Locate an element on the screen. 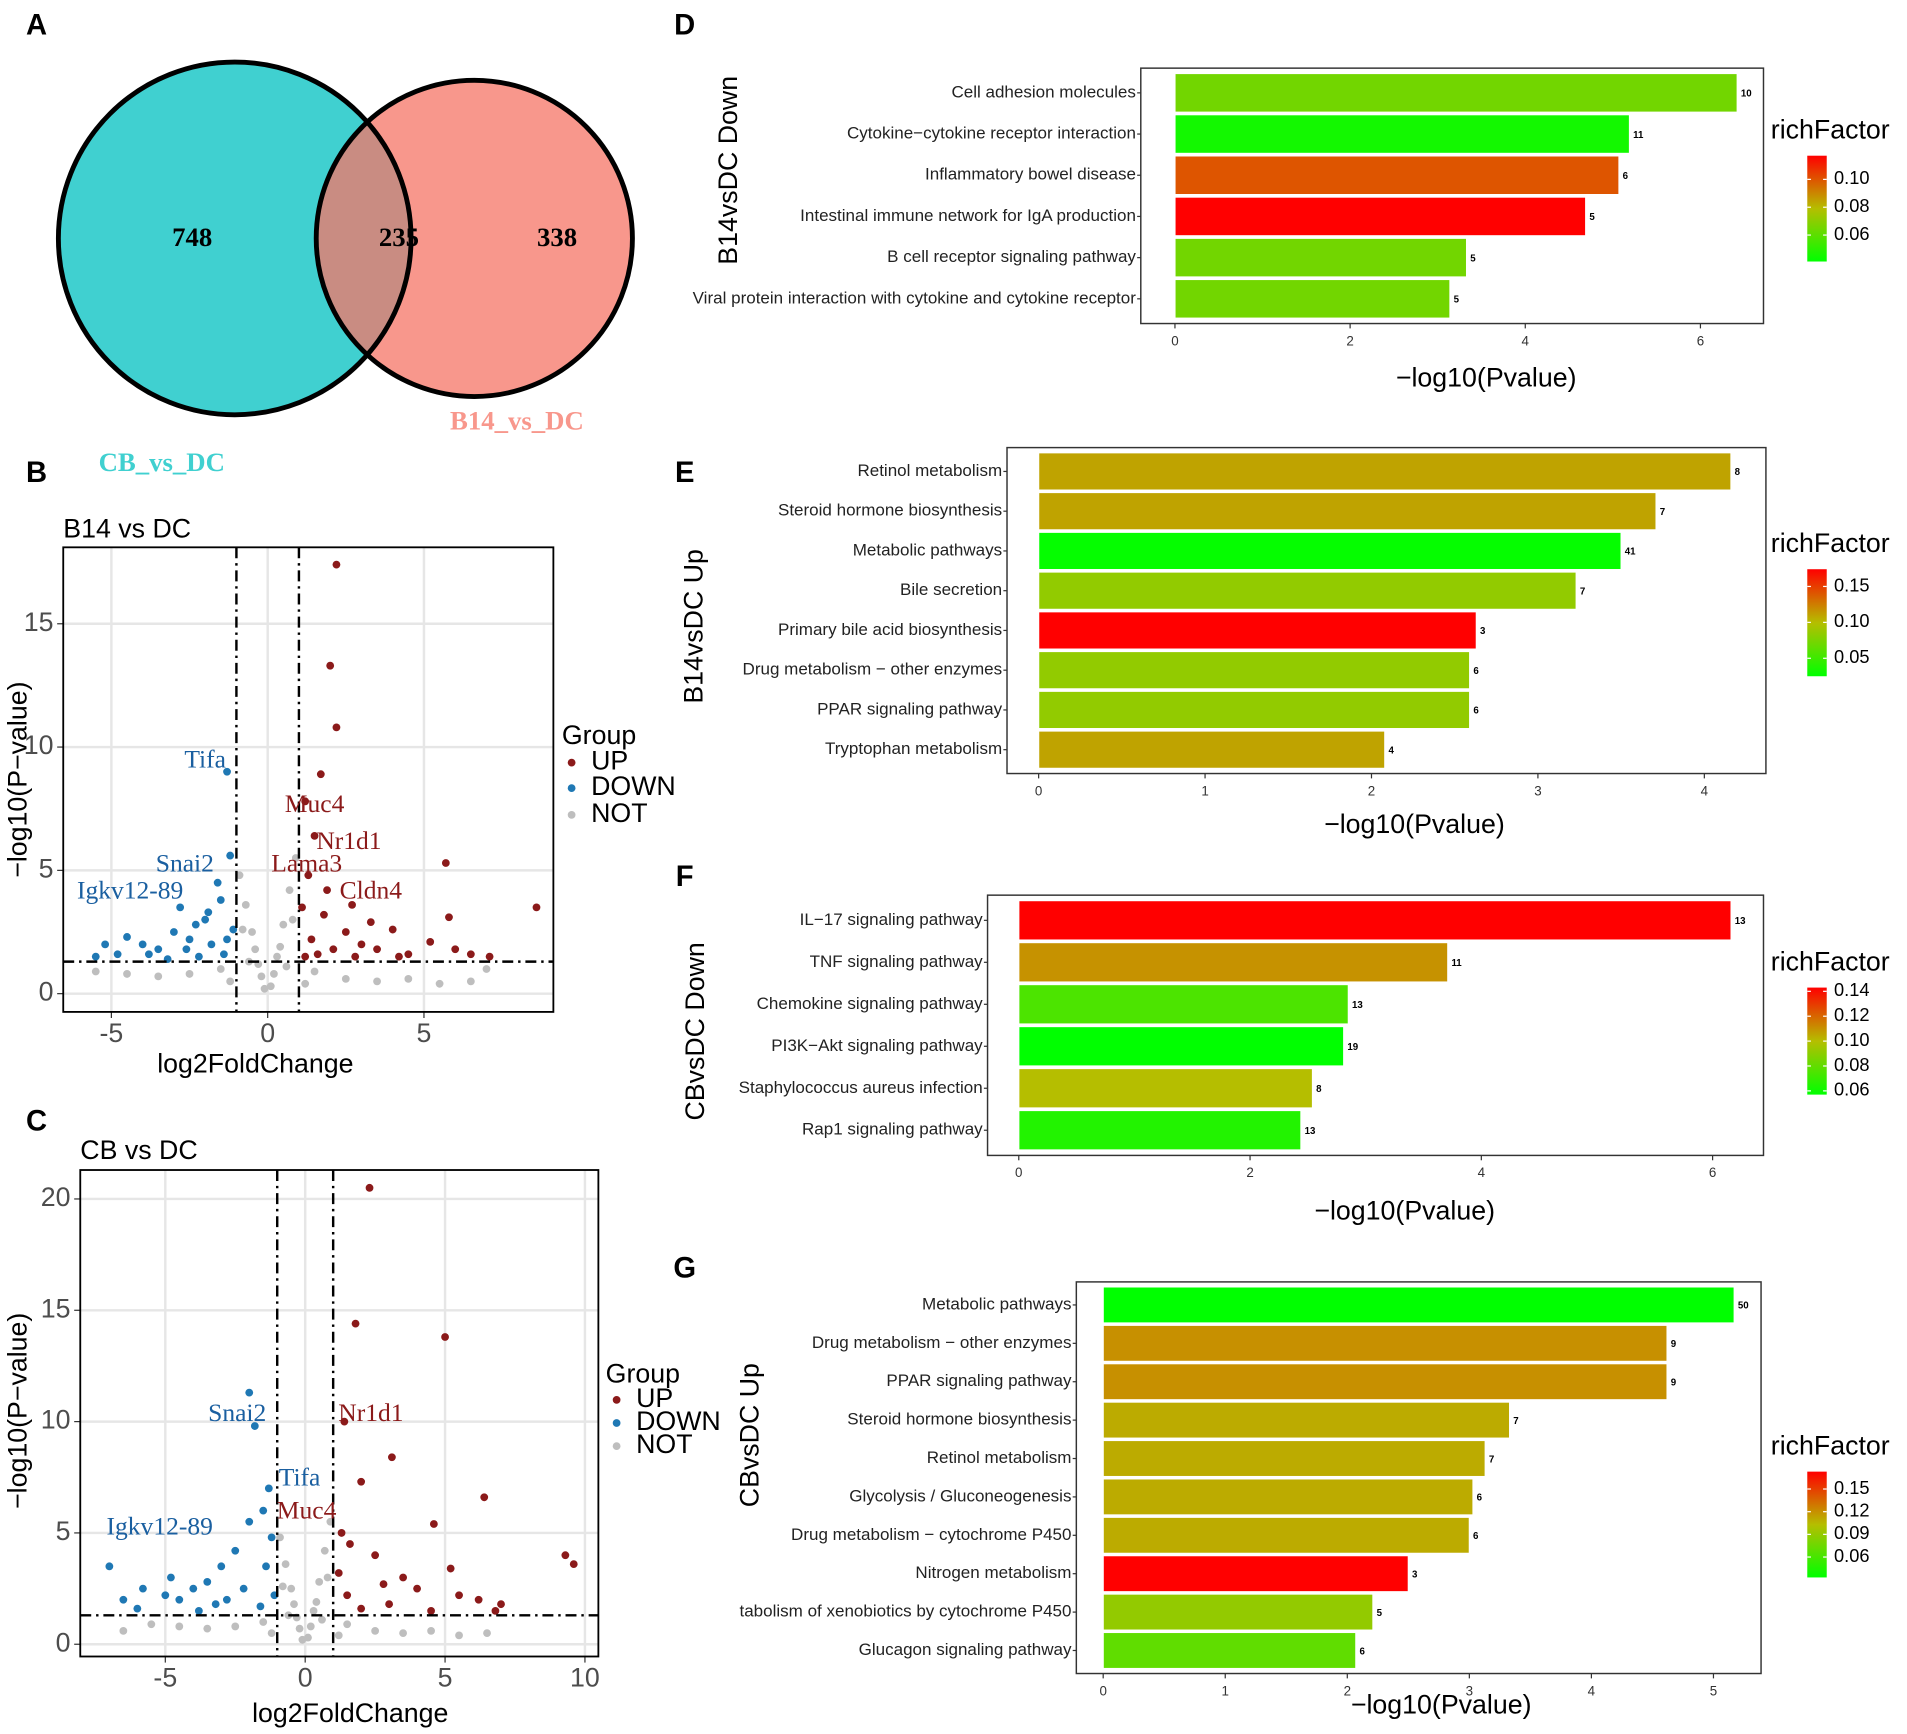 The image size is (1907, 1734). panel-letter: C is located at coordinates (36, 1121).